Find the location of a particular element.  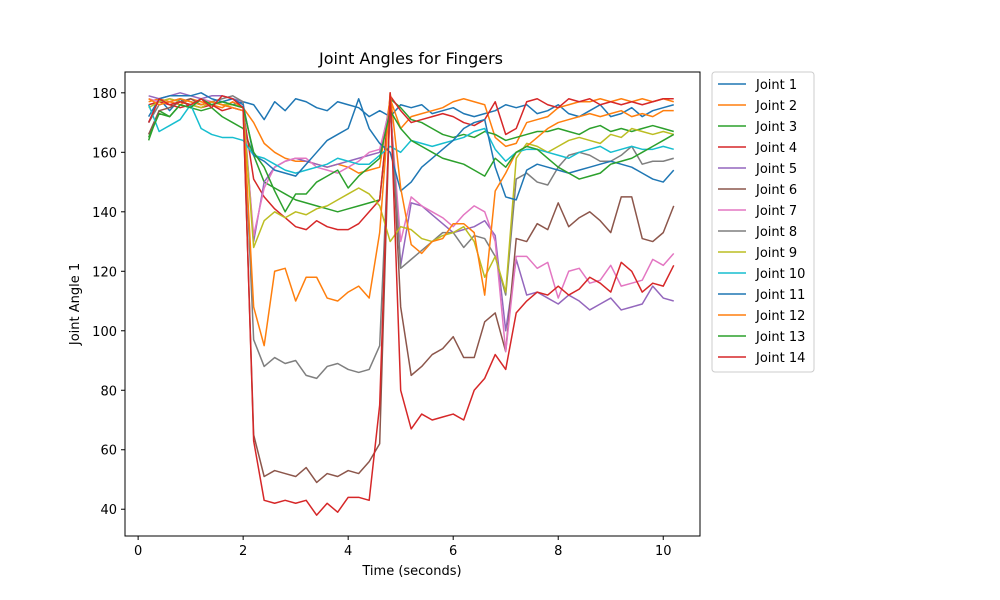

x-tick-label: 2 is located at coordinates (243, 551).